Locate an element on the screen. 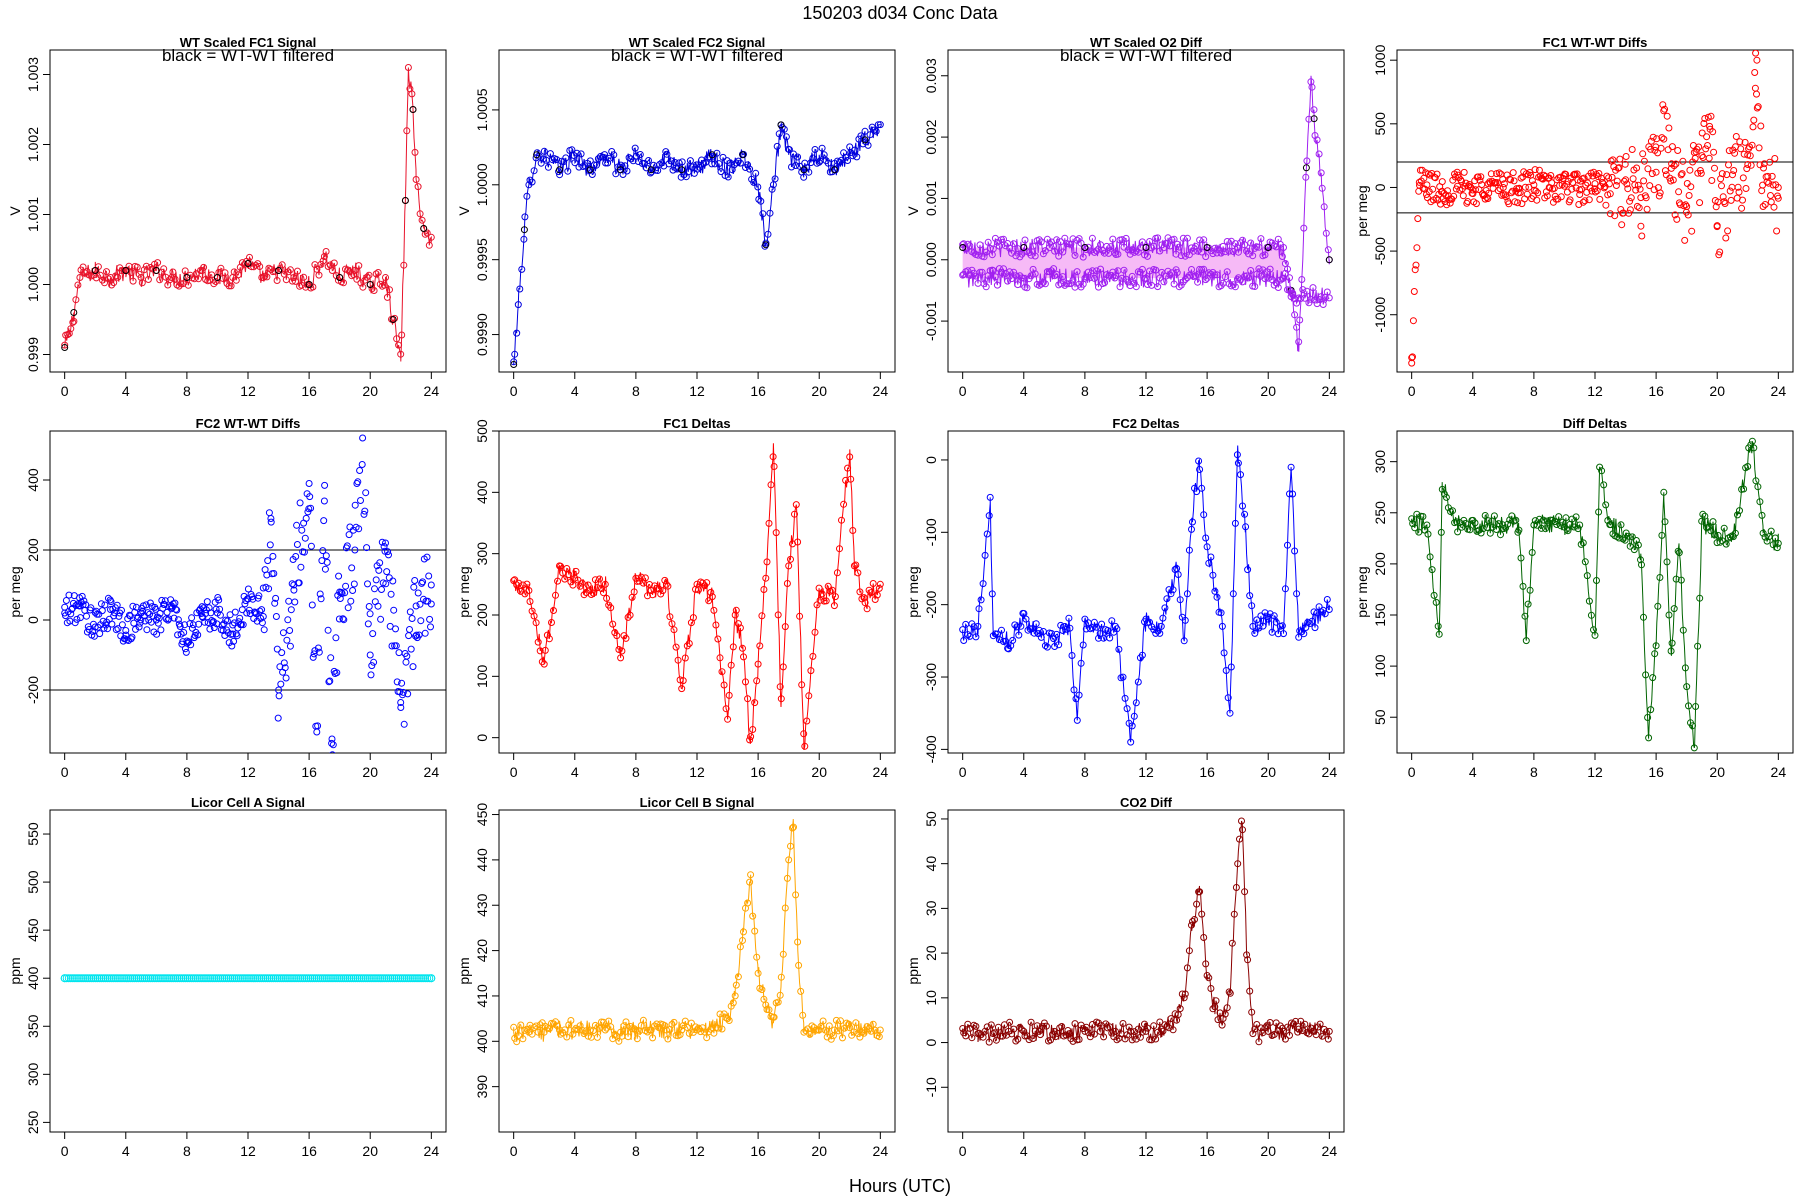  filtered-markers is located at coordinates (244, 228).